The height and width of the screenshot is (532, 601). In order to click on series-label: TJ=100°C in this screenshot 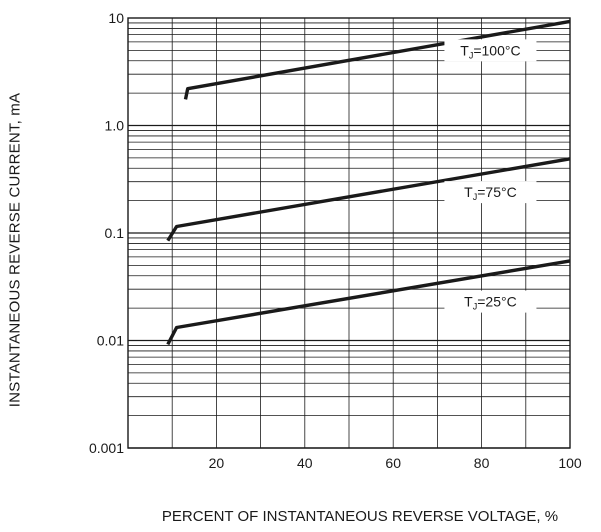, I will do `click(490, 50)`.